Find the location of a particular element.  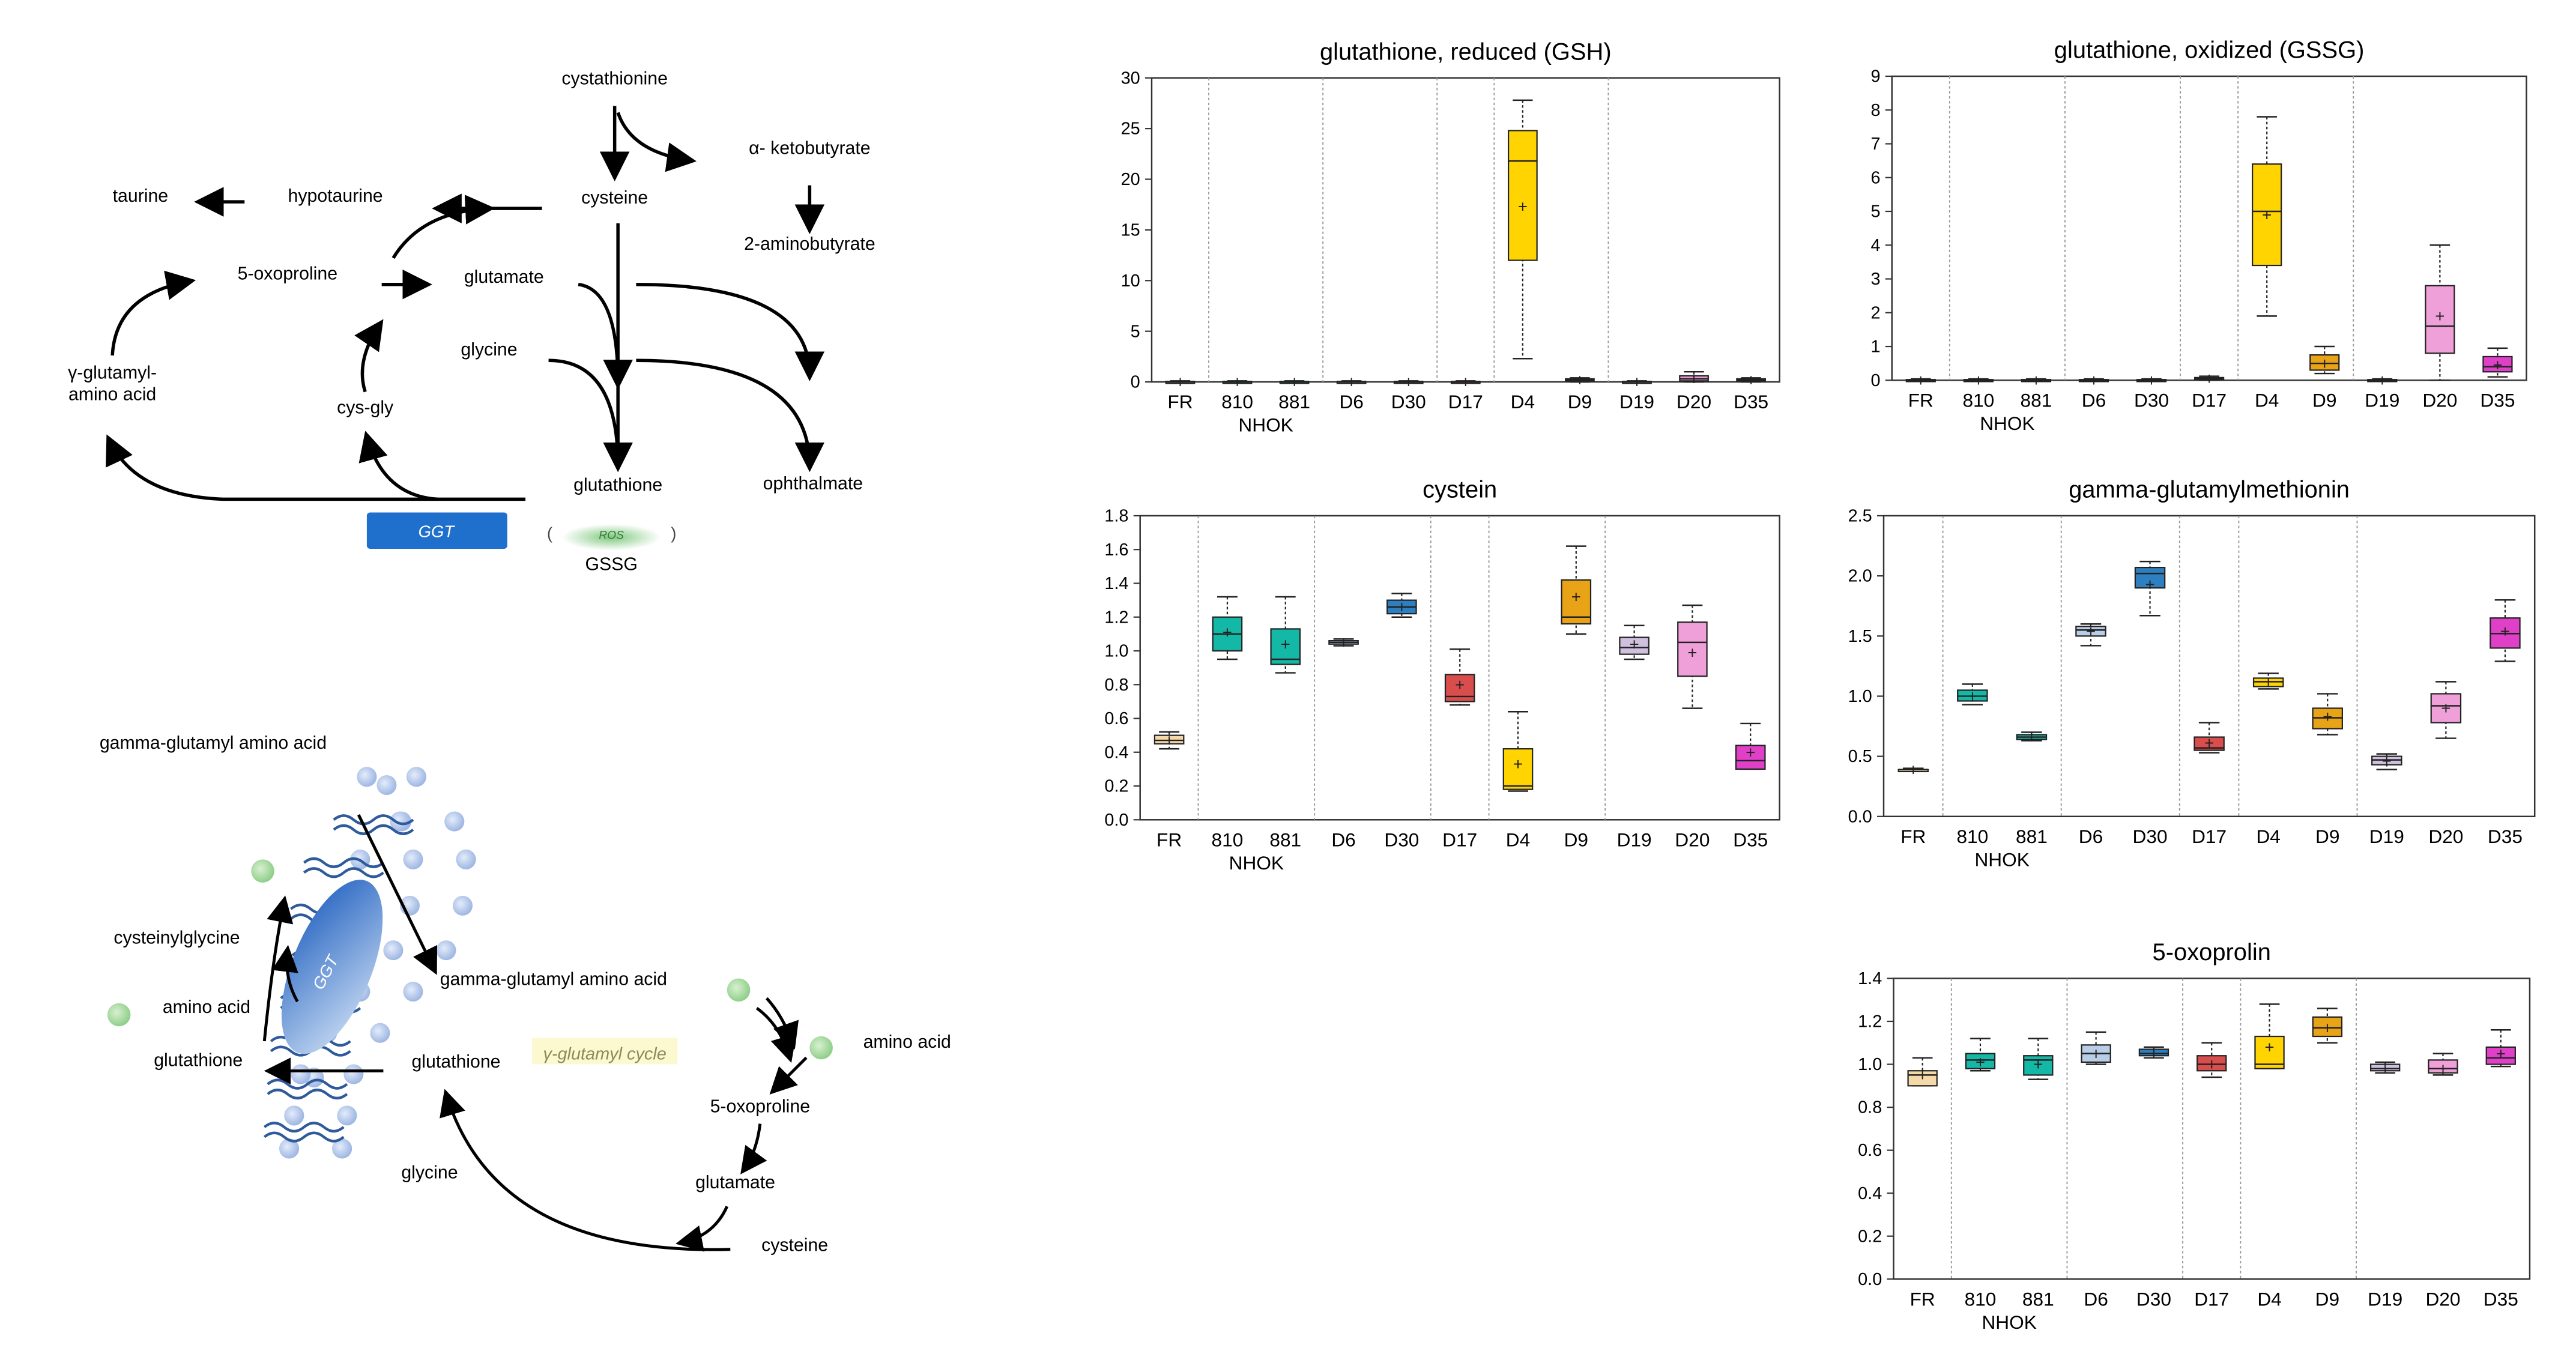

membrane-arrows is located at coordinates (535, 1033).